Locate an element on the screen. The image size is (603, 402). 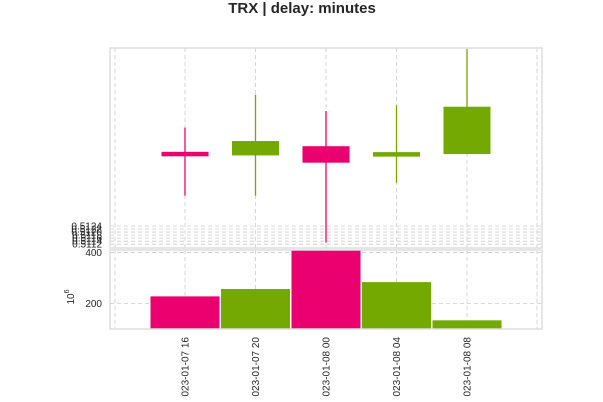
volume-panel-frame is located at coordinates (326, 289).